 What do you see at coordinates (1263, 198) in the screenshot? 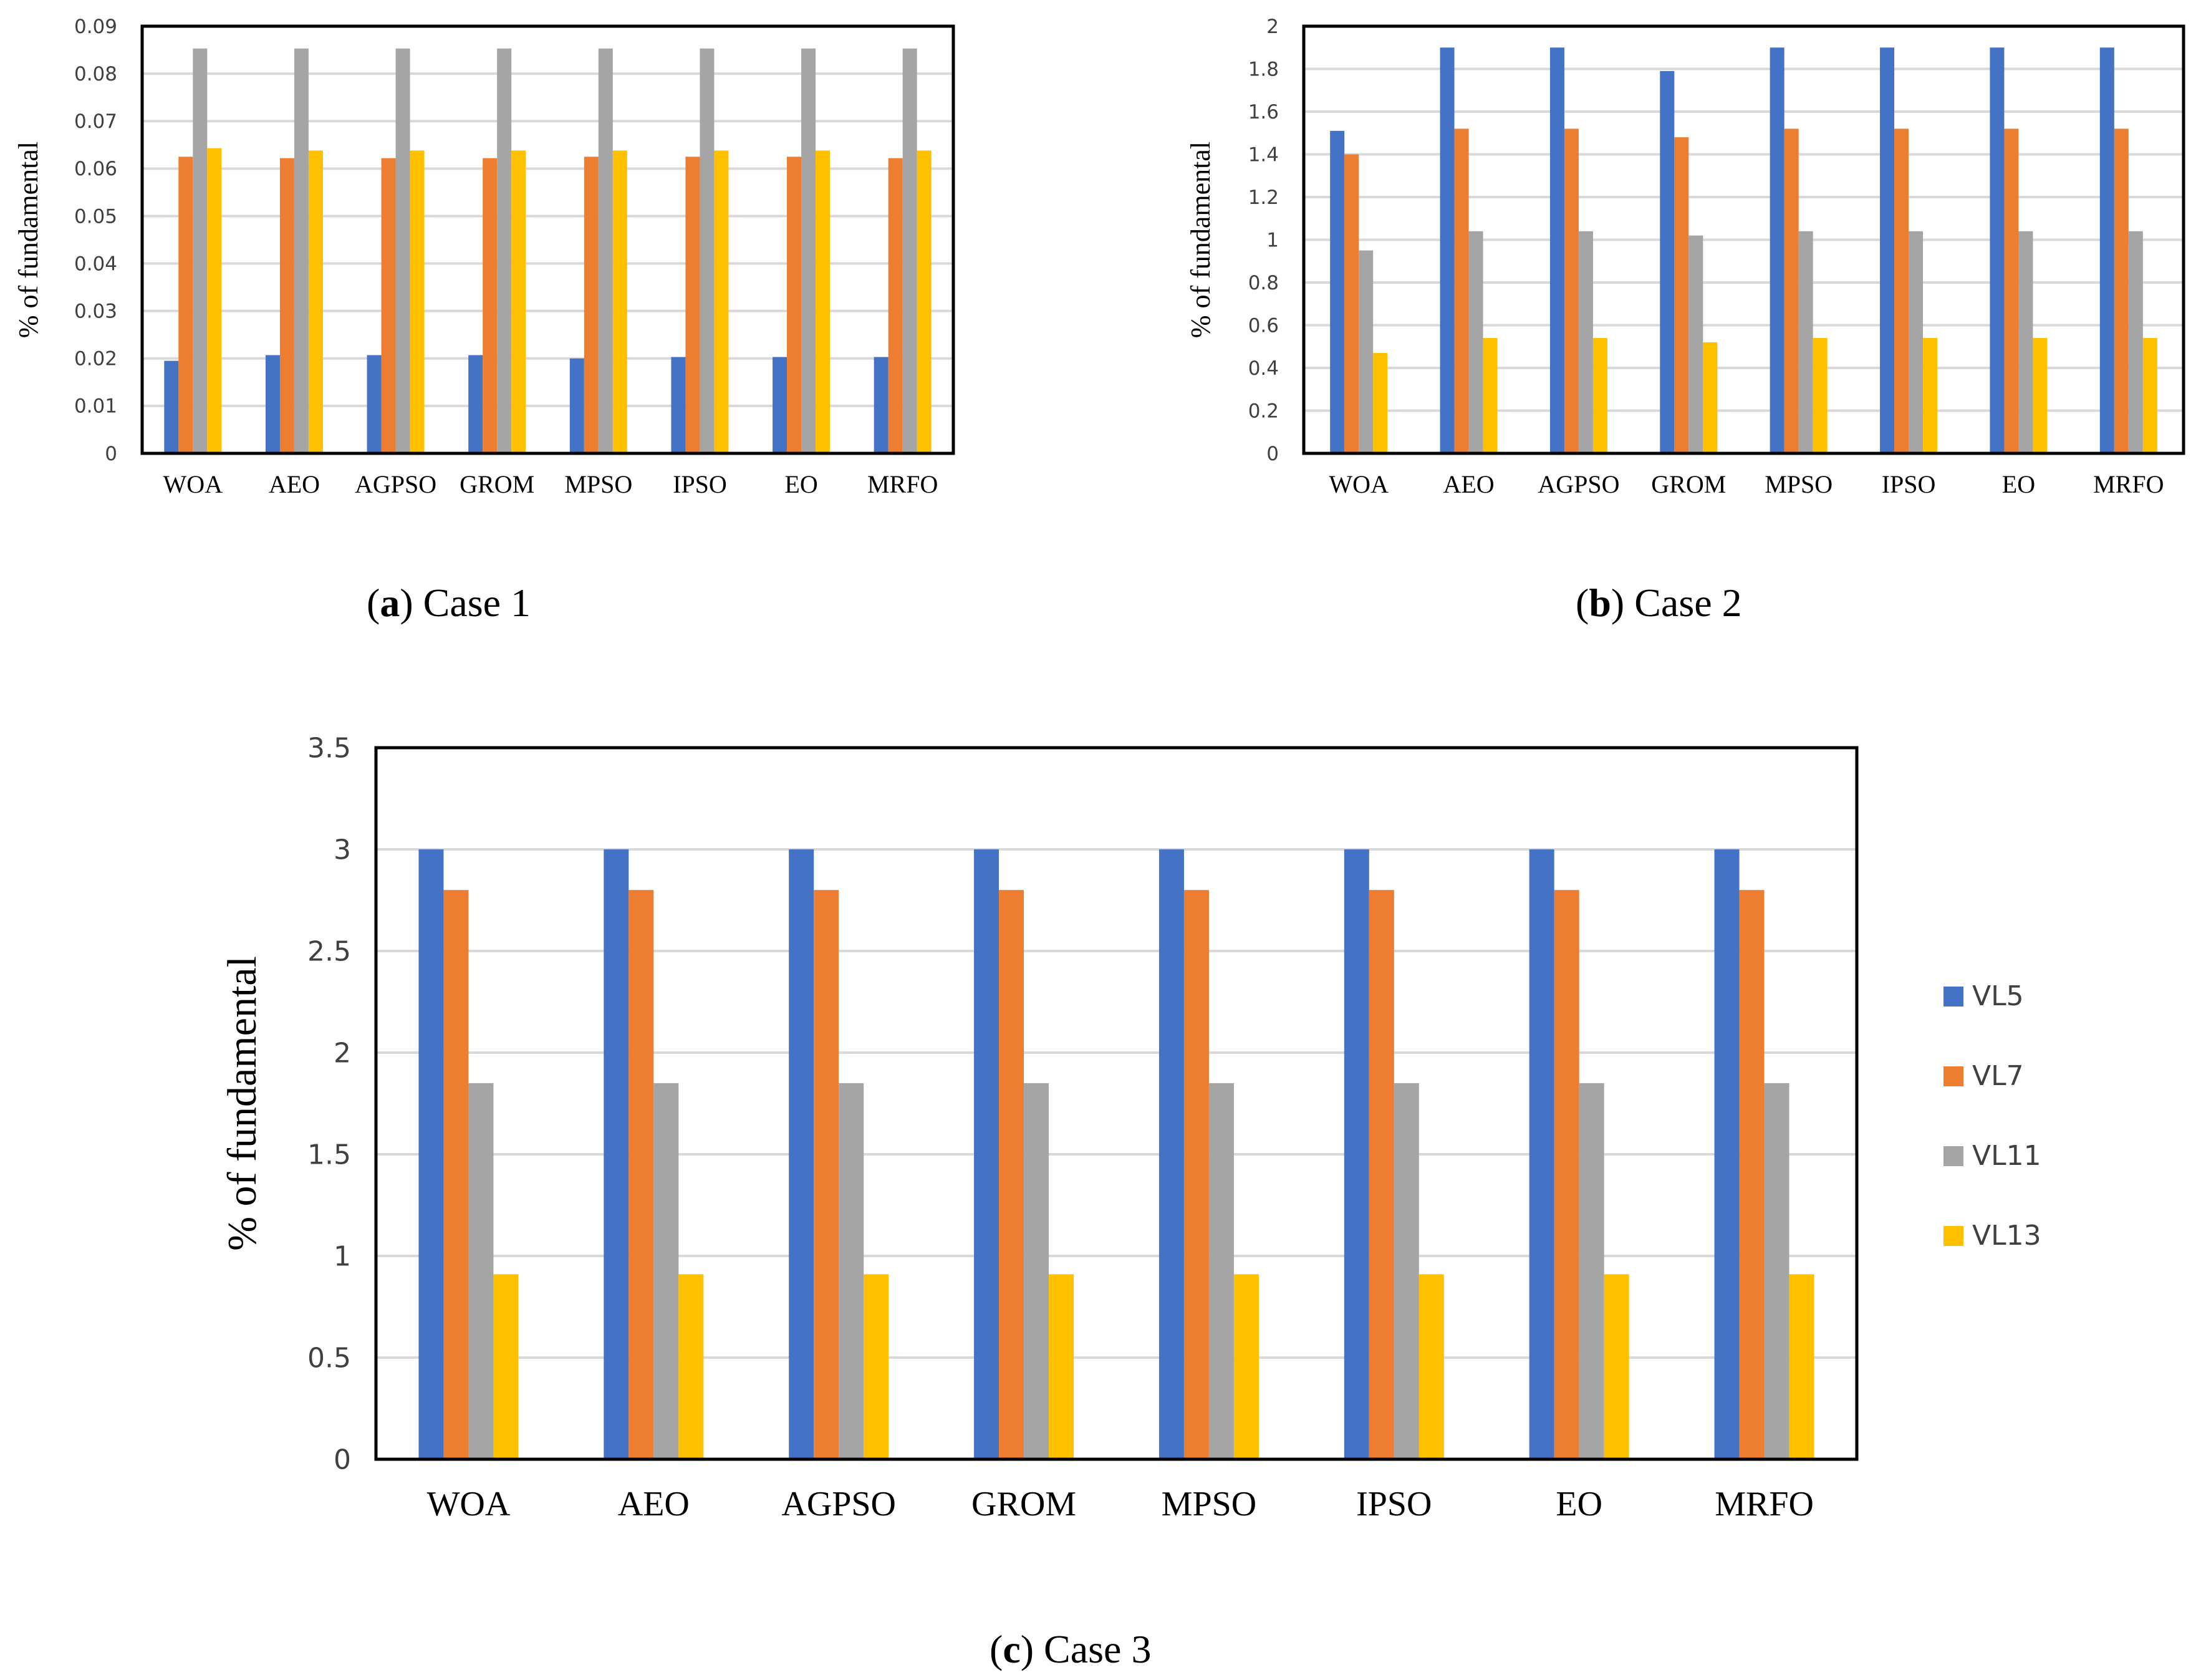
I see `y-tick-label: 1.2` at bounding box center [1263, 198].